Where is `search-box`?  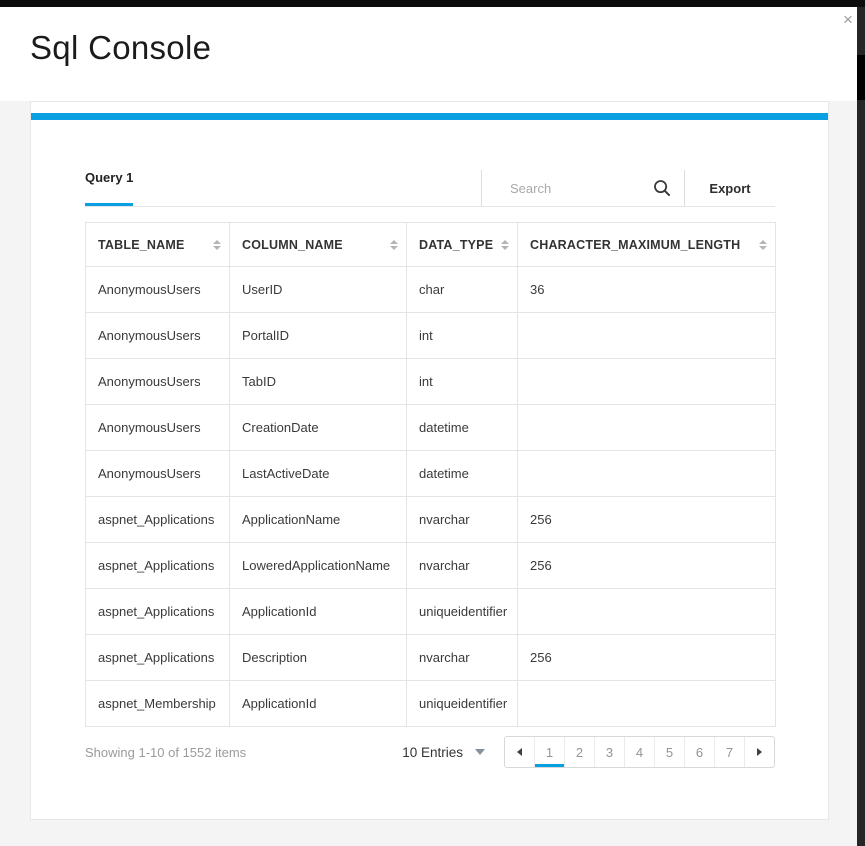
search-box is located at coordinates (582, 188).